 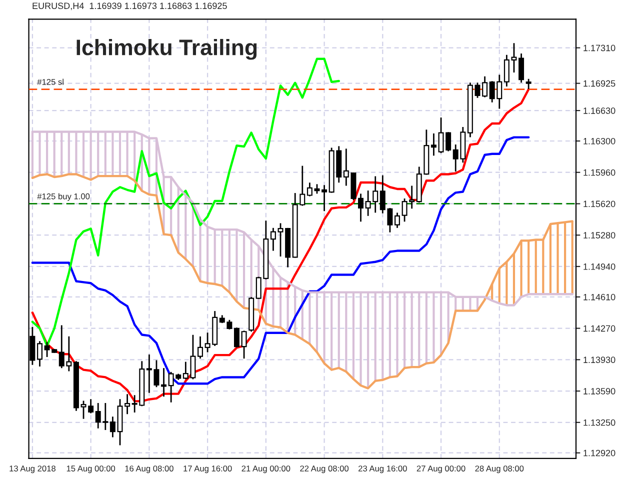 What do you see at coordinates (600, 235) in the screenshot?
I see `y-tick-label: 1.15280` at bounding box center [600, 235].